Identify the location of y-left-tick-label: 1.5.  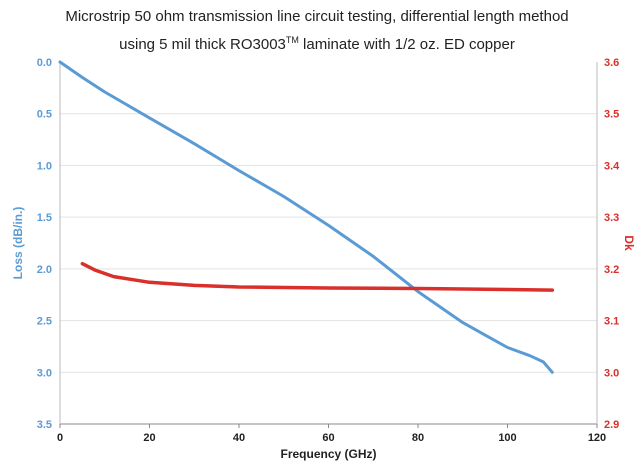
(44, 218).